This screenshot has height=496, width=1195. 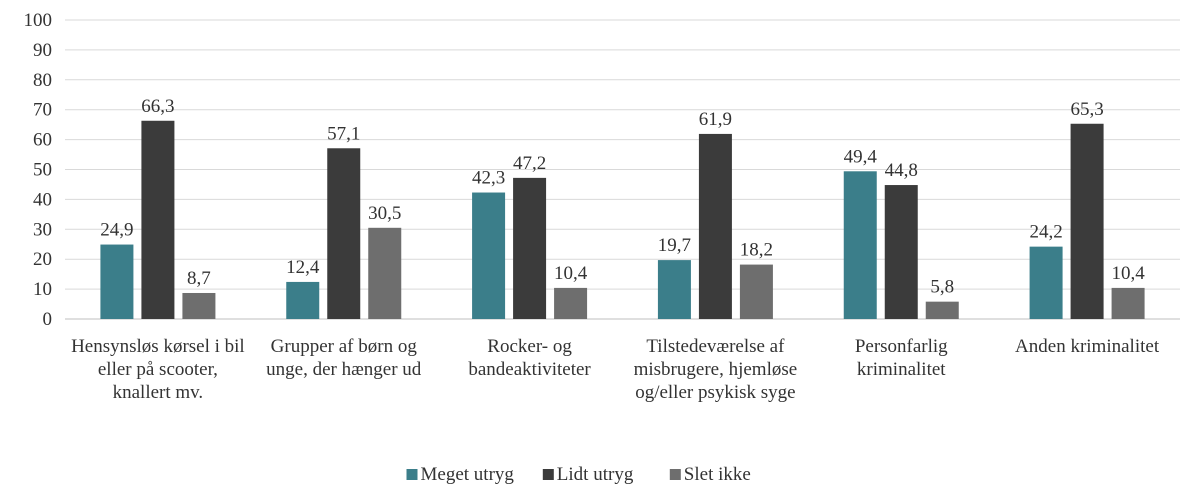 What do you see at coordinates (42, 50) in the screenshot?
I see `y-tick-label: 90` at bounding box center [42, 50].